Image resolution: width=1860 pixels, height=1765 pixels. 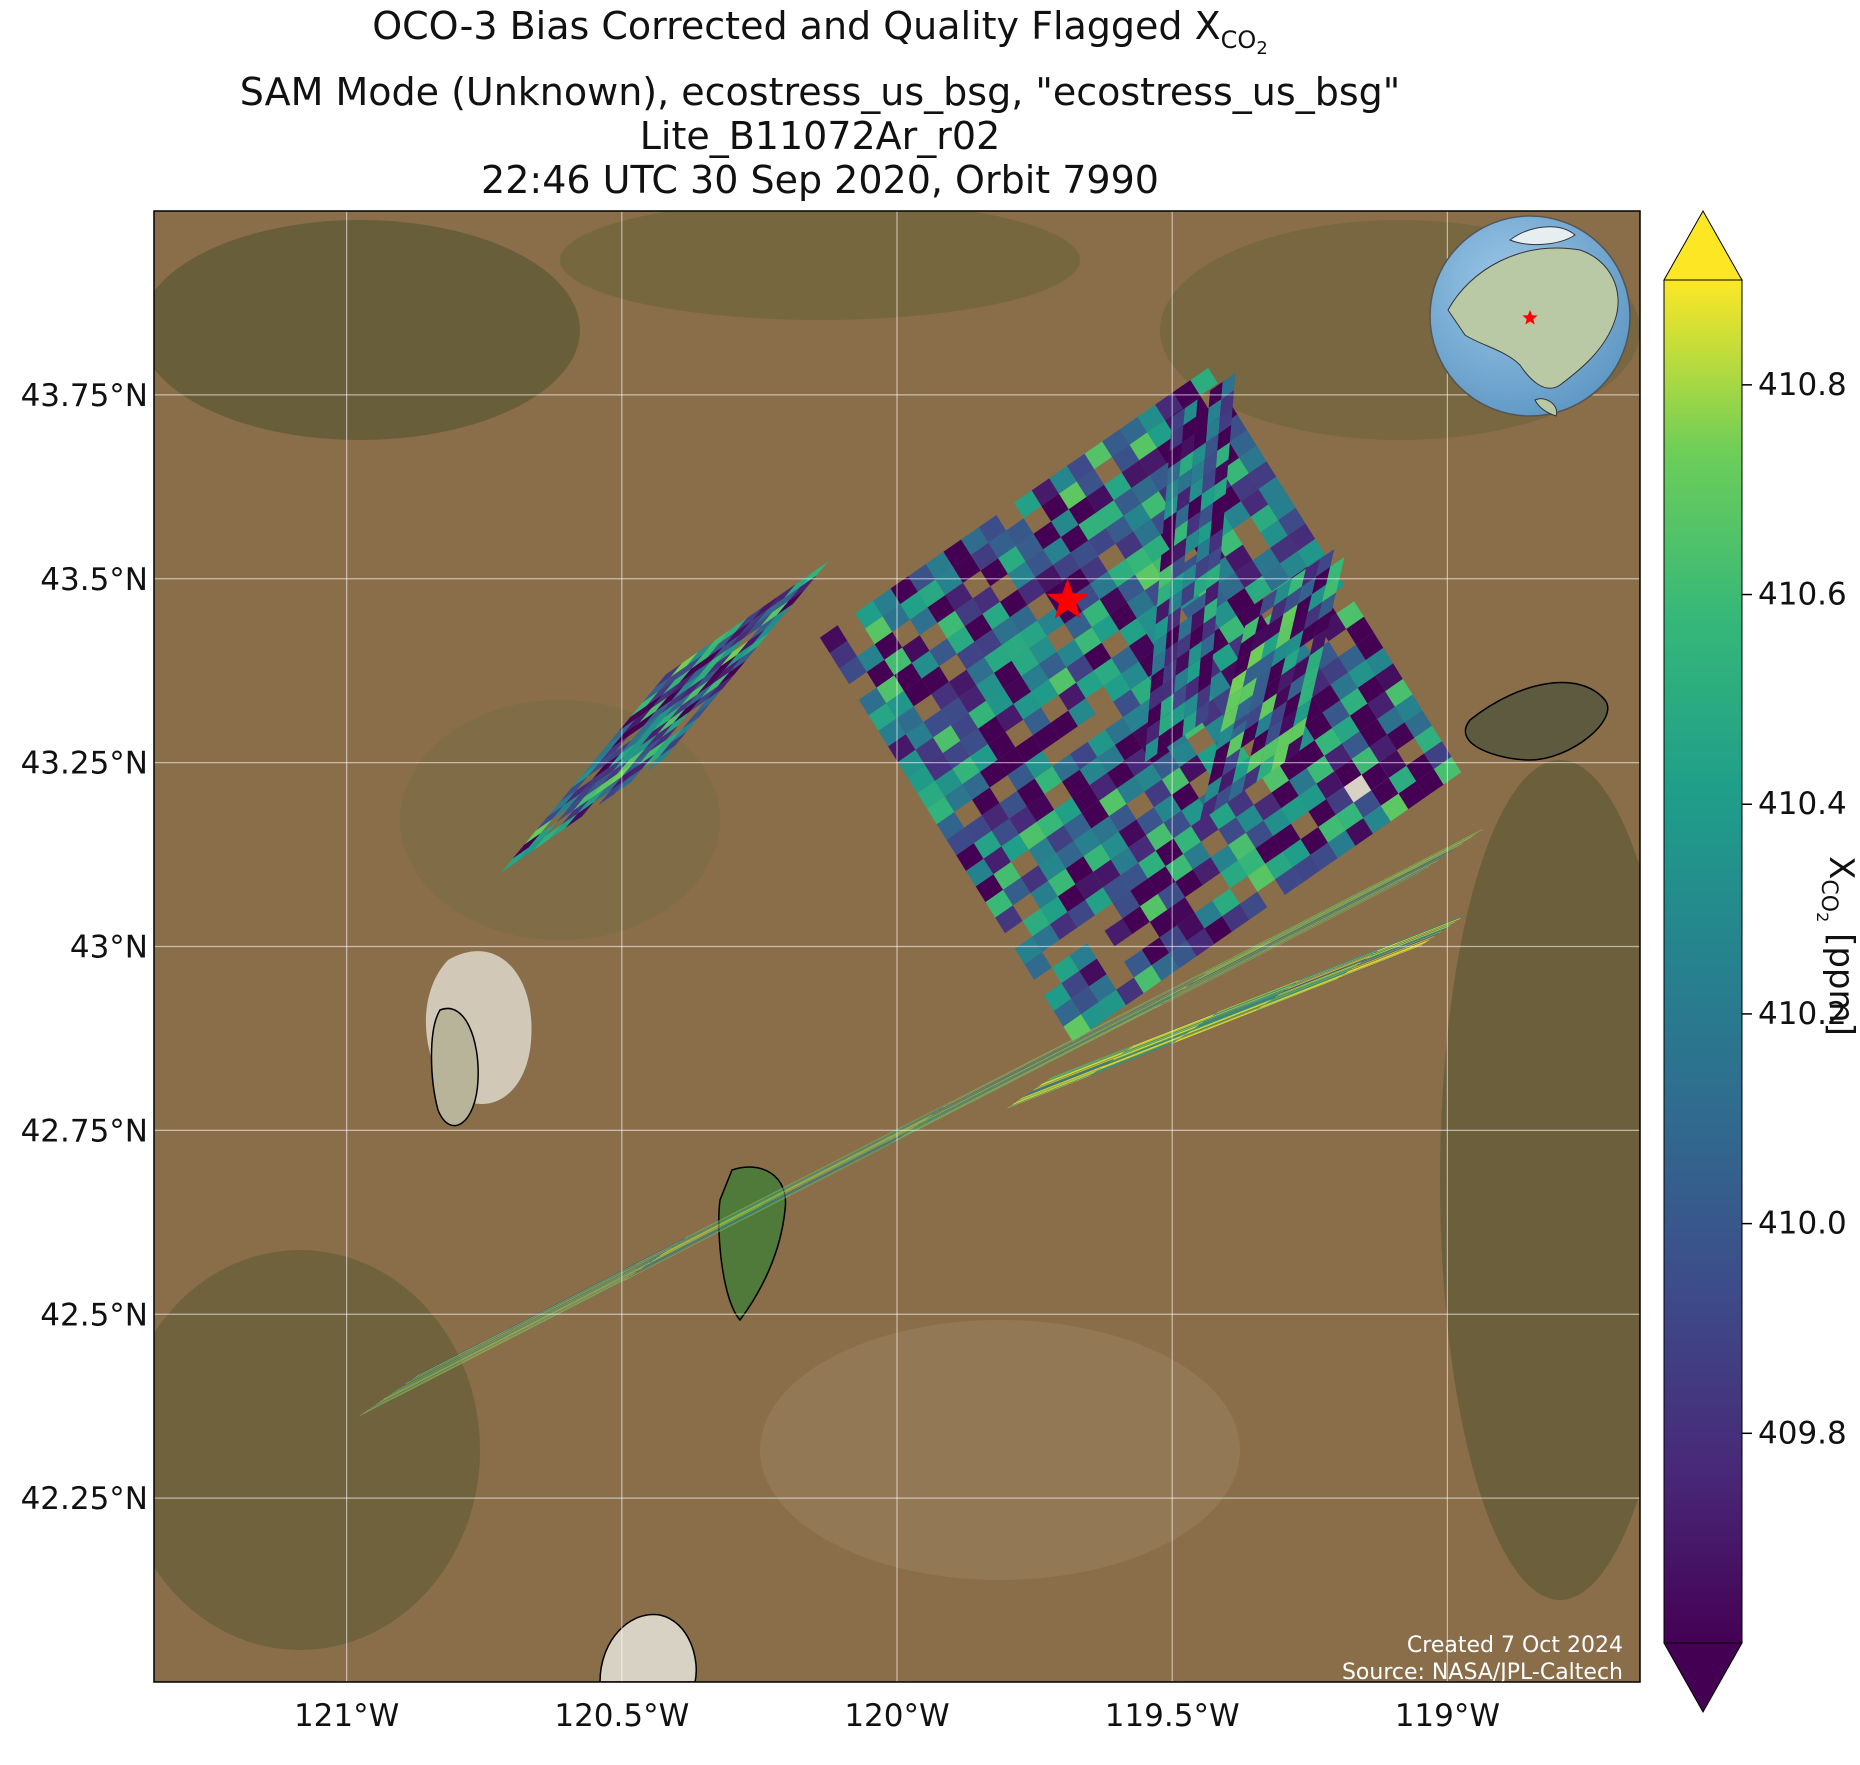 I want to click on colorbar-label: XCO2 [ppm], so click(x=1836, y=946).